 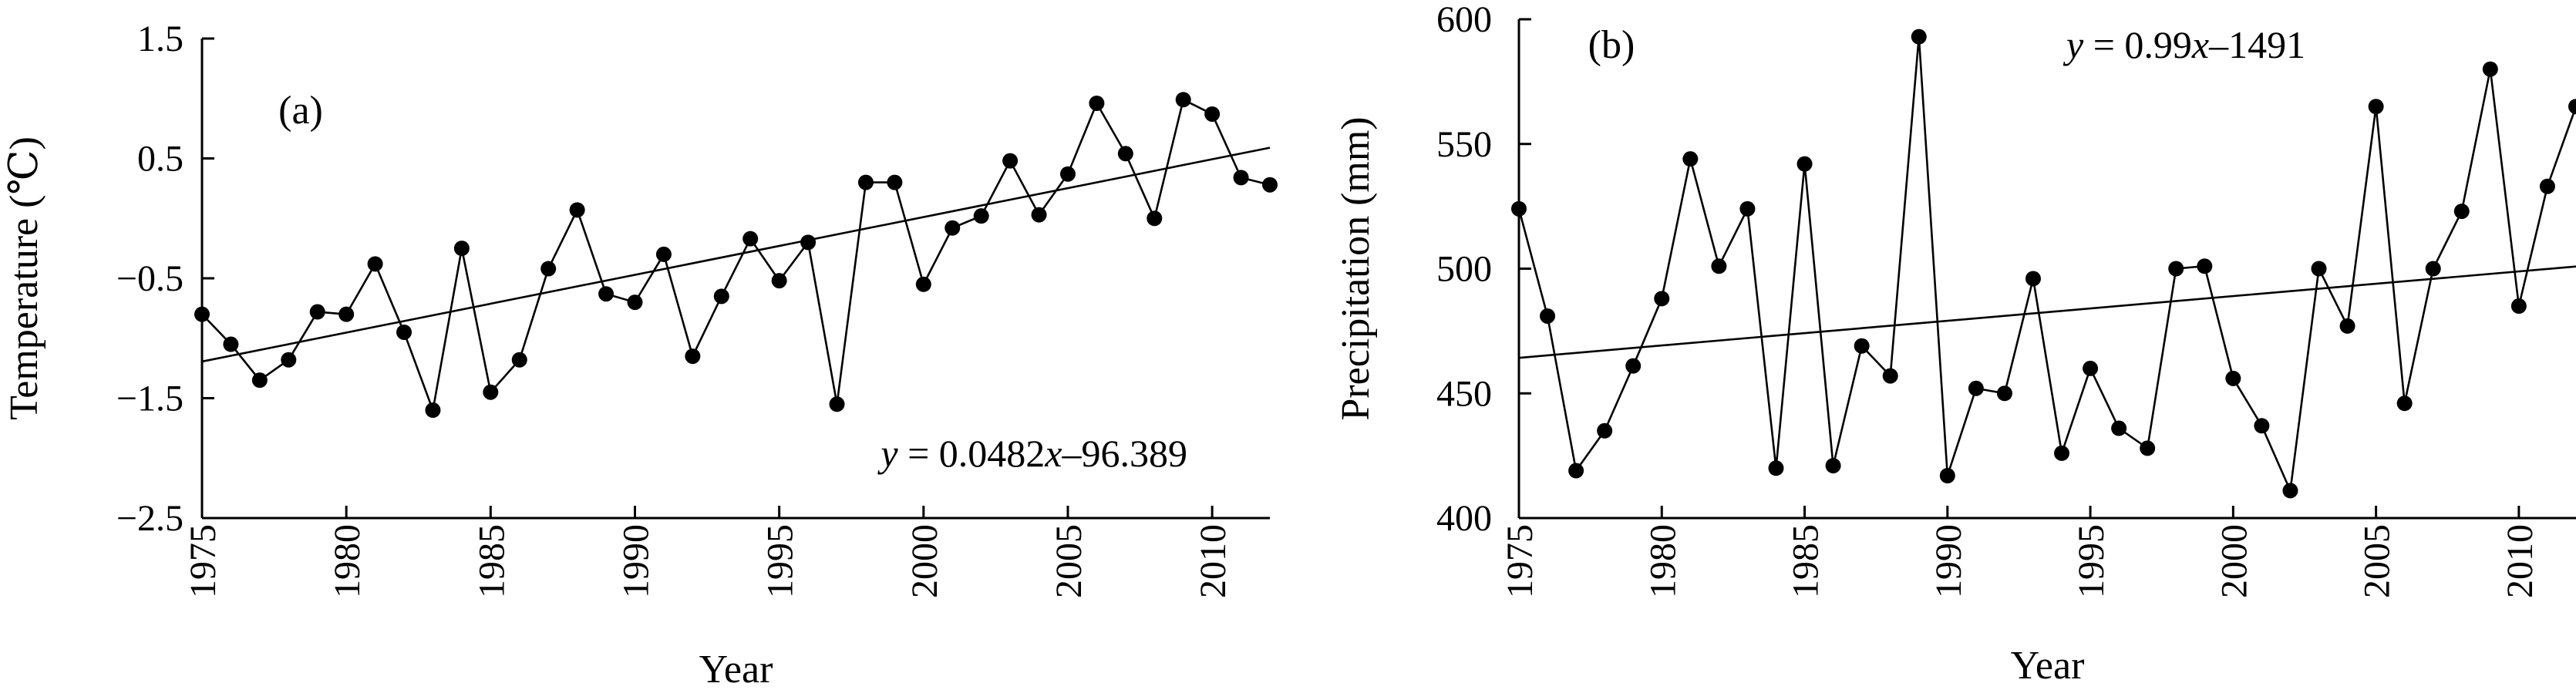 I want to click on regression-equation: y = 0.0482x–96.389, so click(x=1032, y=453).